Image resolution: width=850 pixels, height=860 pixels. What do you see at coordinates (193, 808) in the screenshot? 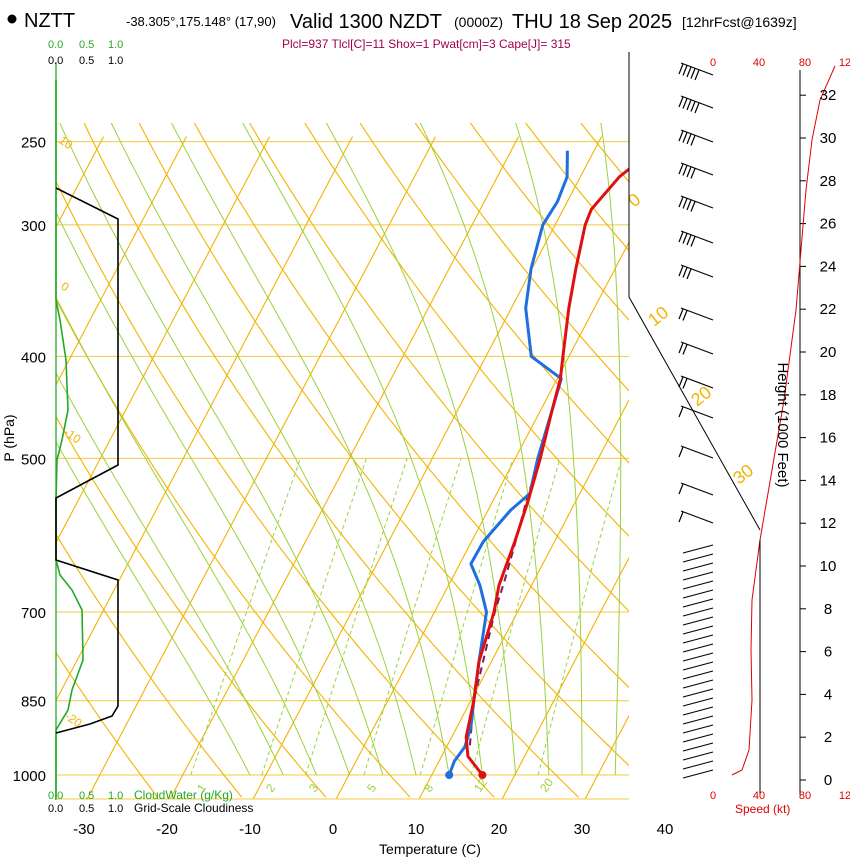
I see `cloudiness-legend: Grid-Scale Cloudiness` at bounding box center [193, 808].